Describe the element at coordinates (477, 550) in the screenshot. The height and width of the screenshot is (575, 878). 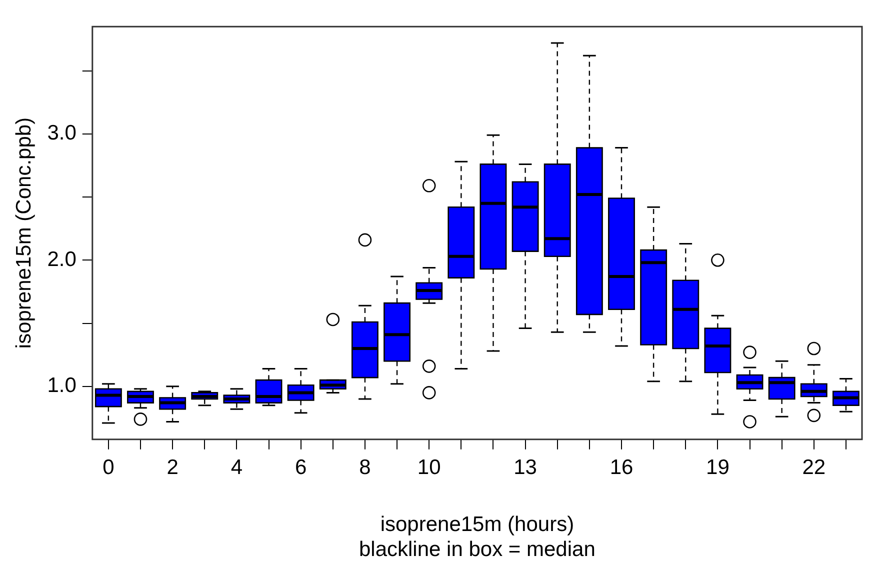
I see `text: blackline in box = median` at that location.